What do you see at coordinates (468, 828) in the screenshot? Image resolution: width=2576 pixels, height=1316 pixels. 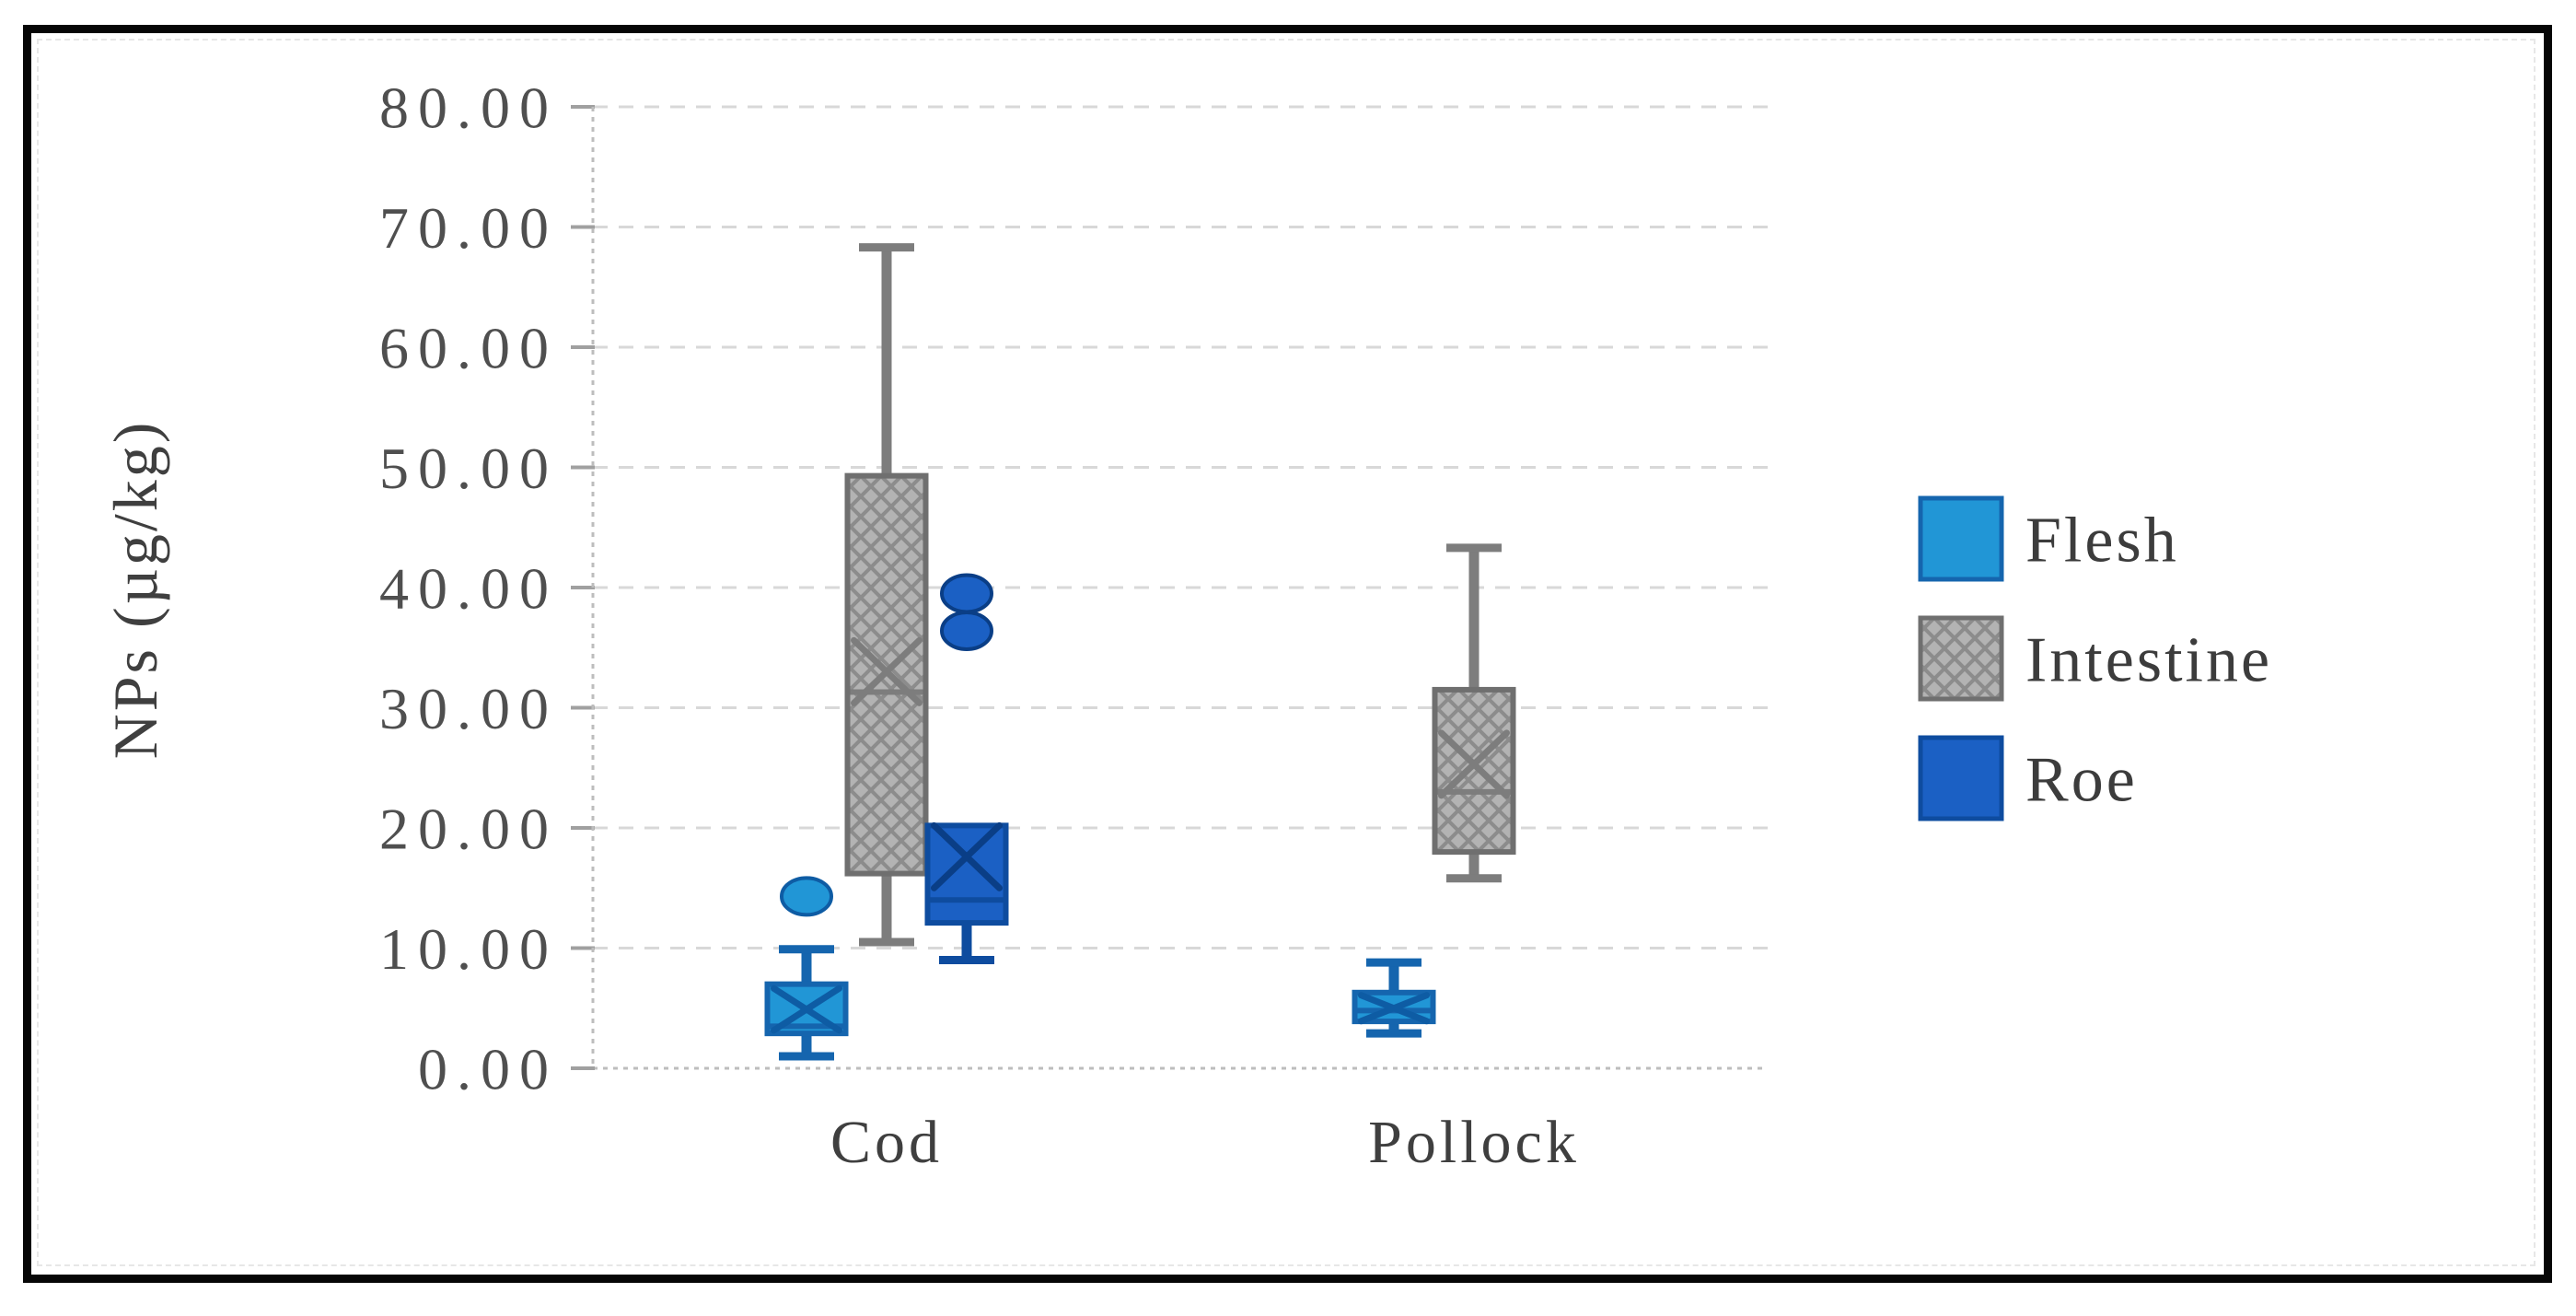 I see `y-tick-label: 20.00` at bounding box center [468, 828].